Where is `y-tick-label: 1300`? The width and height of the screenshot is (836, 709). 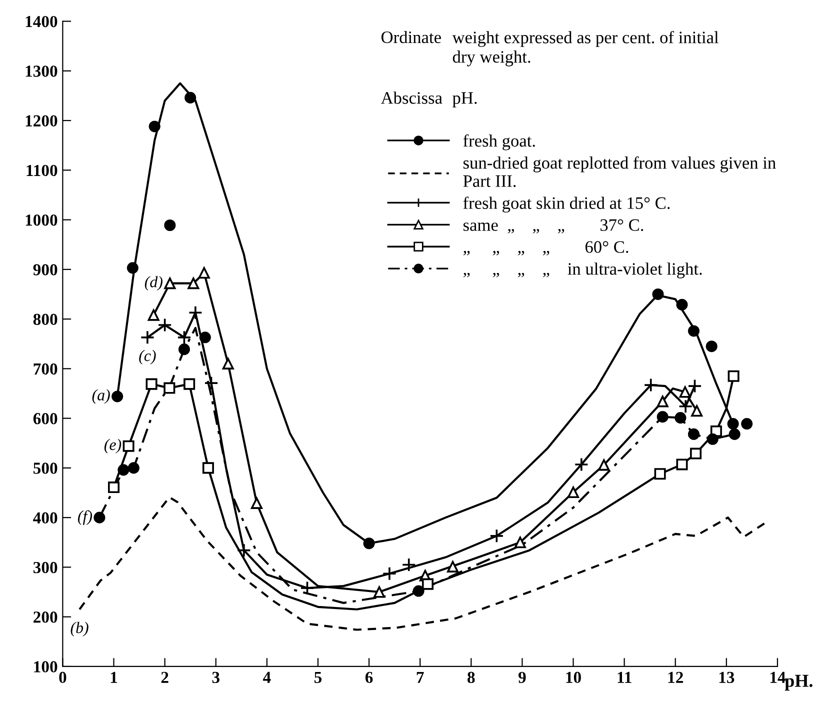
y-tick-label: 1300 is located at coordinates (42, 71).